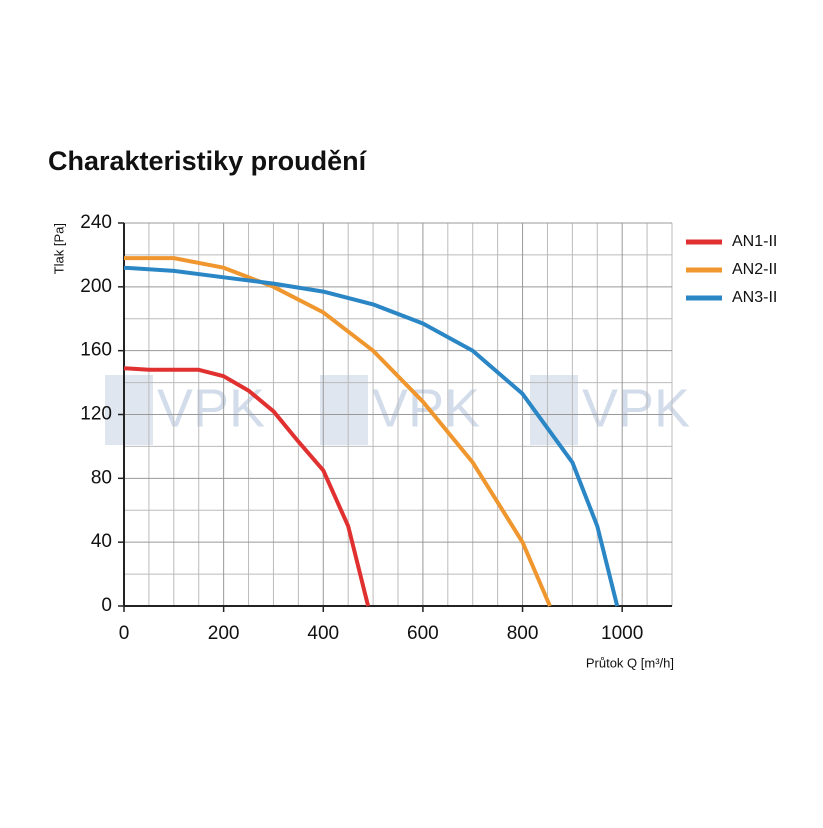  Describe the element at coordinates (96, 286) in the screenshot. I see `y-tick-label: 200` at that location.